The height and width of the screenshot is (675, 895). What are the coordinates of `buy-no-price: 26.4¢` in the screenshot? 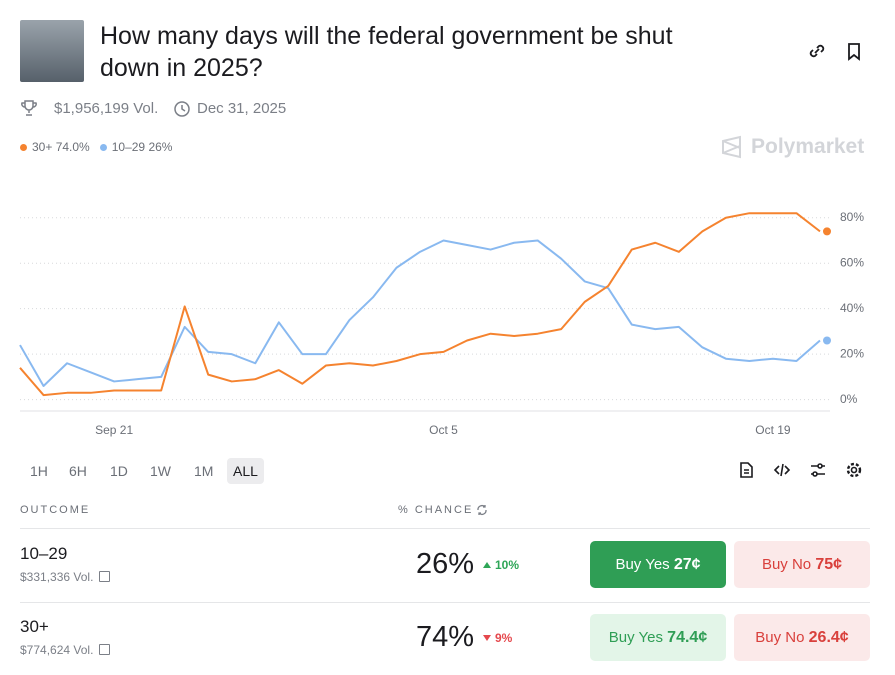 It's located at (828, 637).